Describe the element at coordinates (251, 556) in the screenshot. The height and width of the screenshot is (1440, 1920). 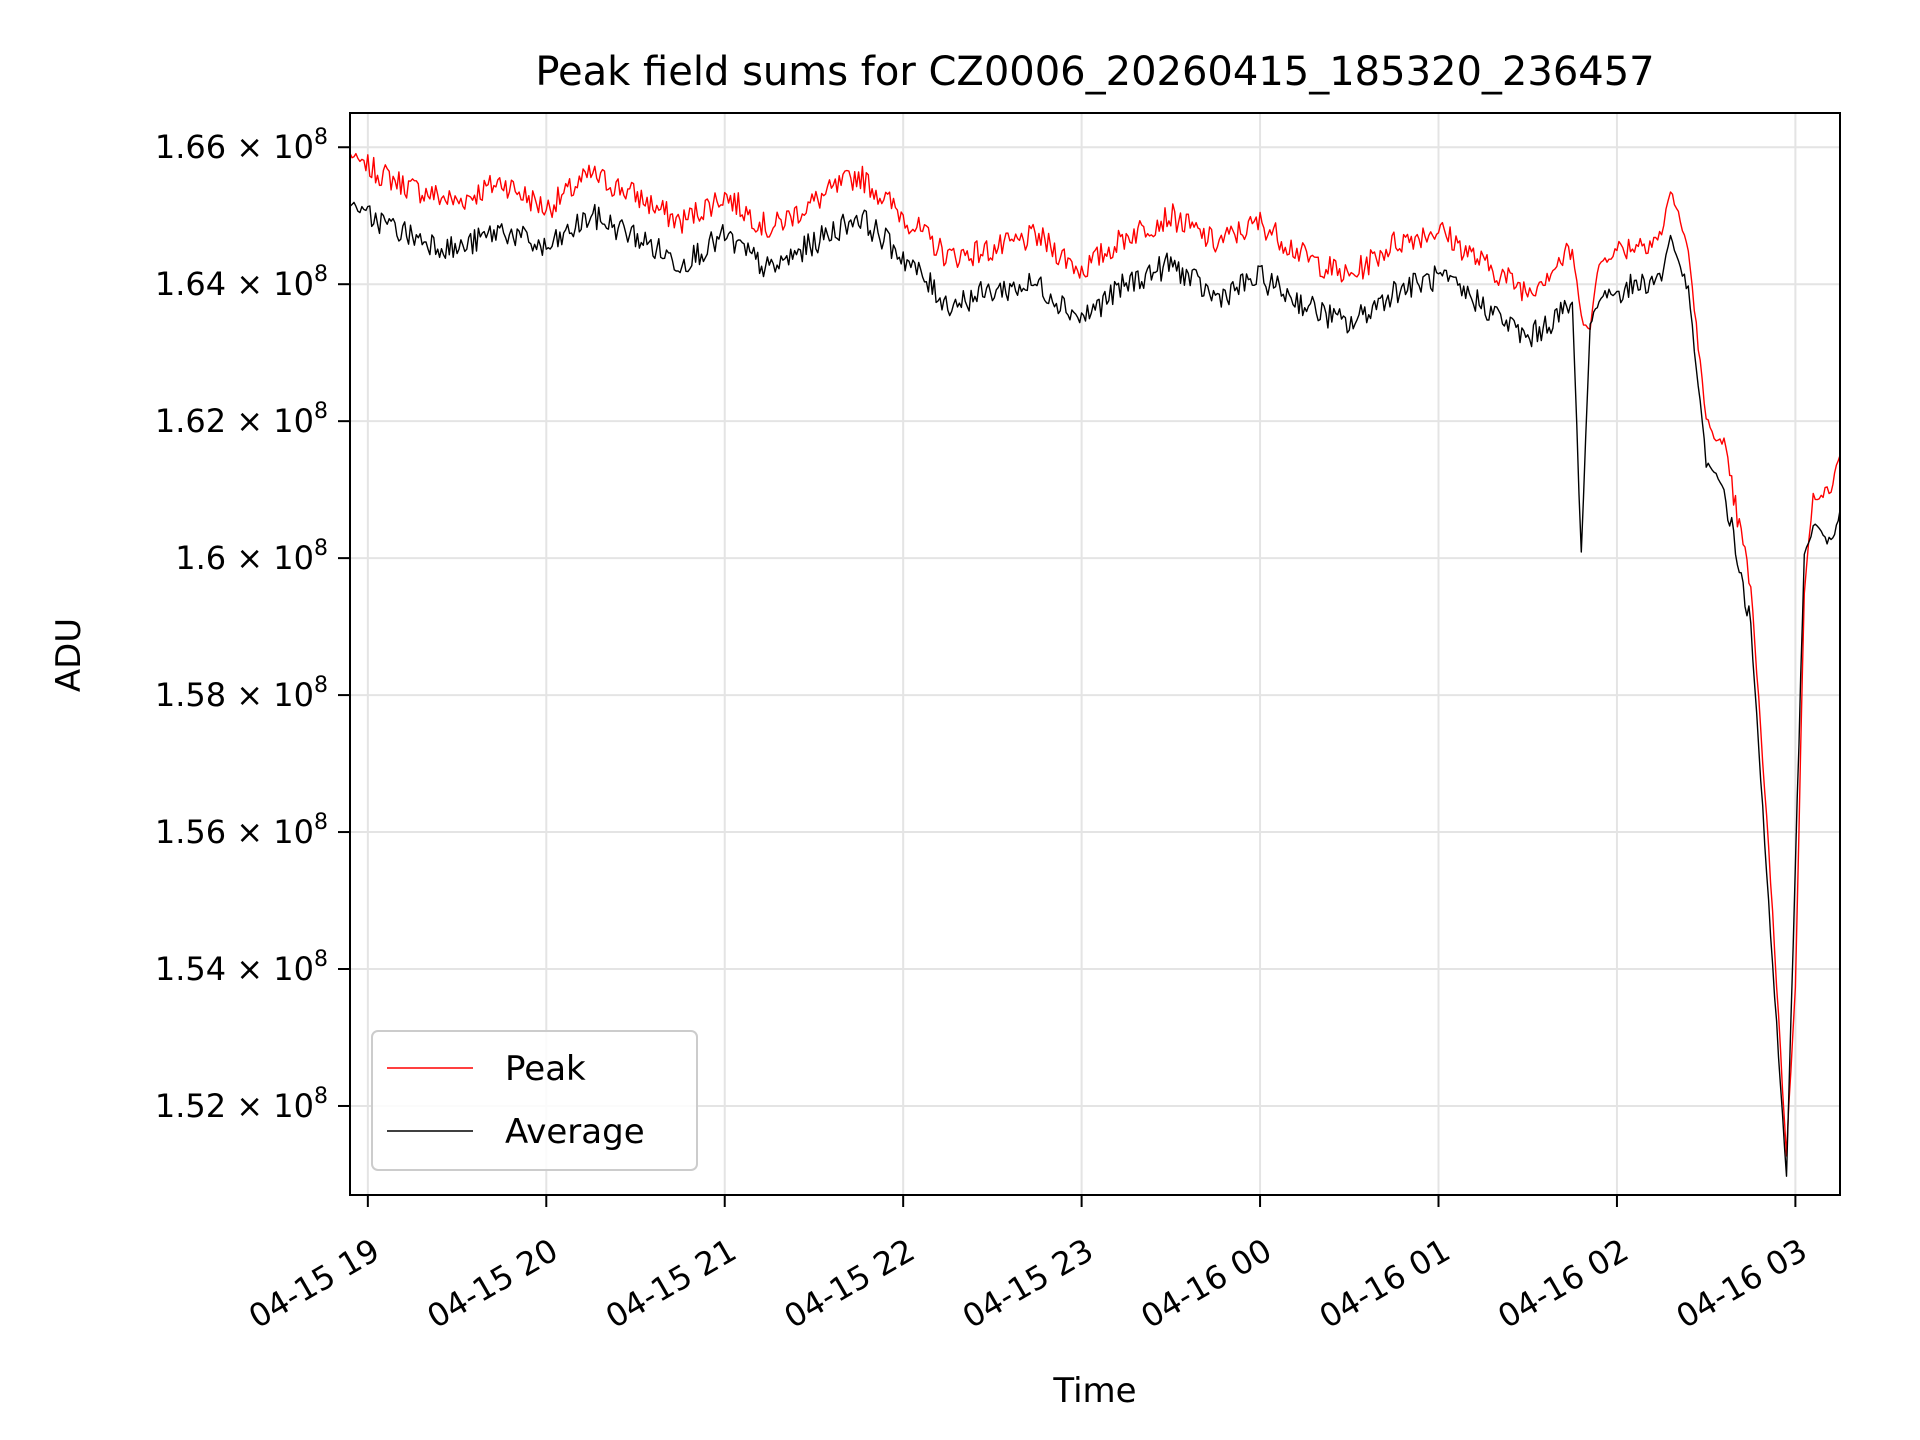
I see `y-tick-label: 1.6 × 108` at that location.